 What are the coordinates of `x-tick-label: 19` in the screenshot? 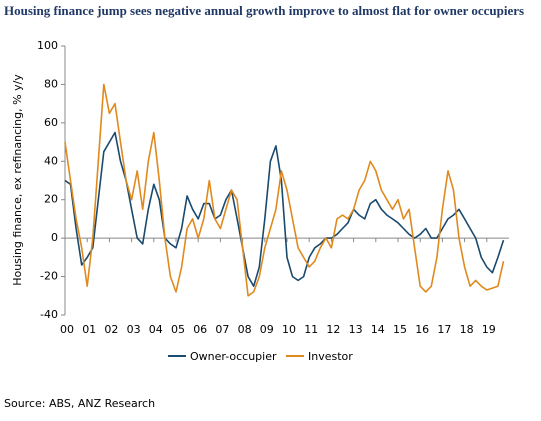 It's located at (489, 329).